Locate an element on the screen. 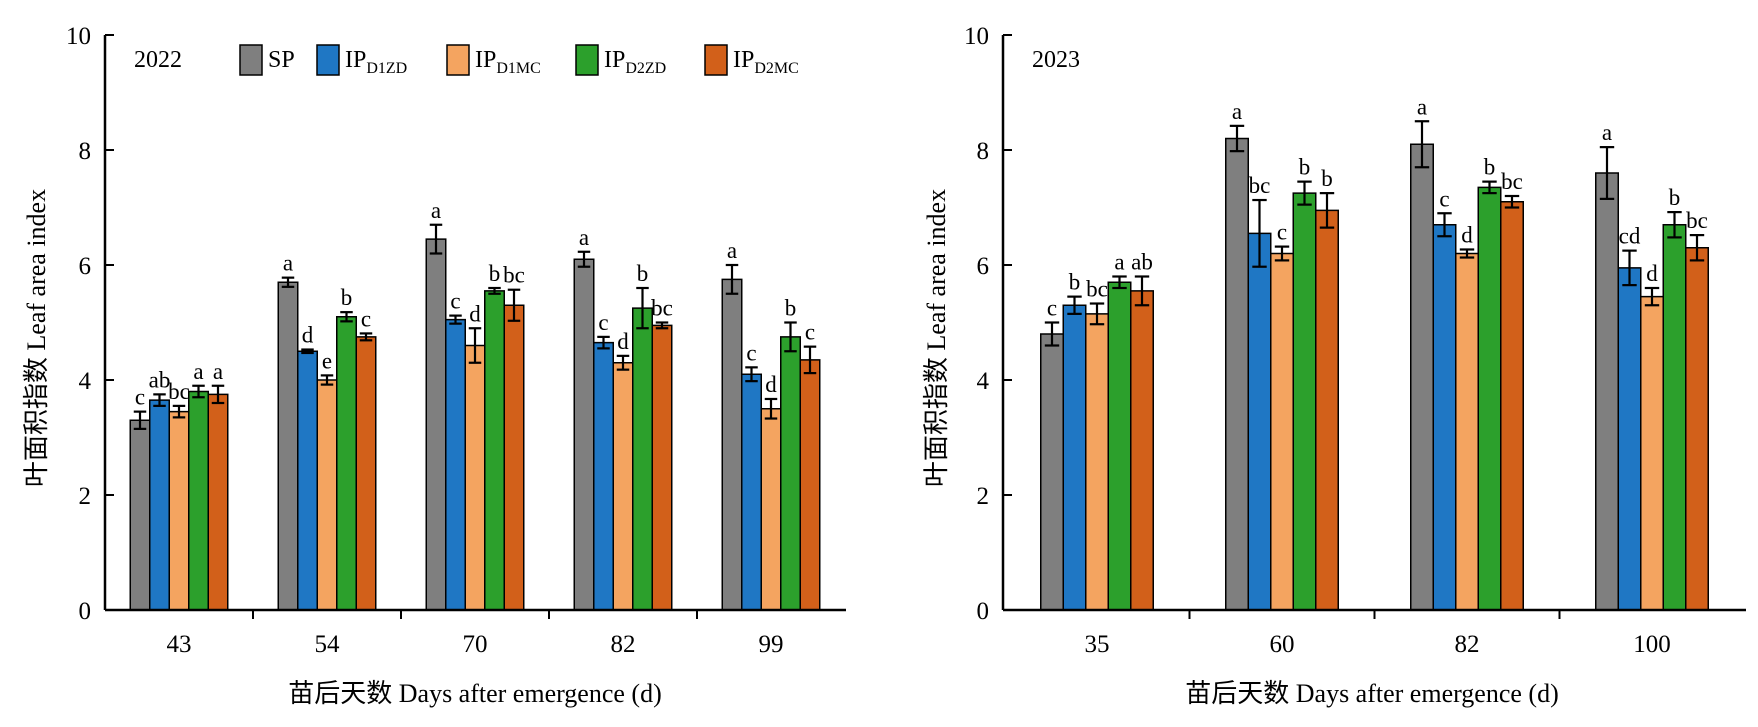 The height and width of the screenshot is (727, 1758). panel-label: 2023 is located at coordinates (1056, 60).